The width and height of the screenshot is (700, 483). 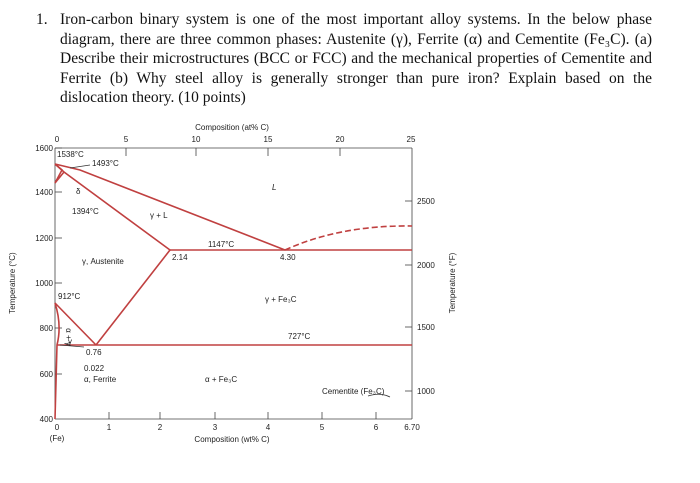 I want to click on left-axis-title: Temperature (°C), so click(x=12, y=283).